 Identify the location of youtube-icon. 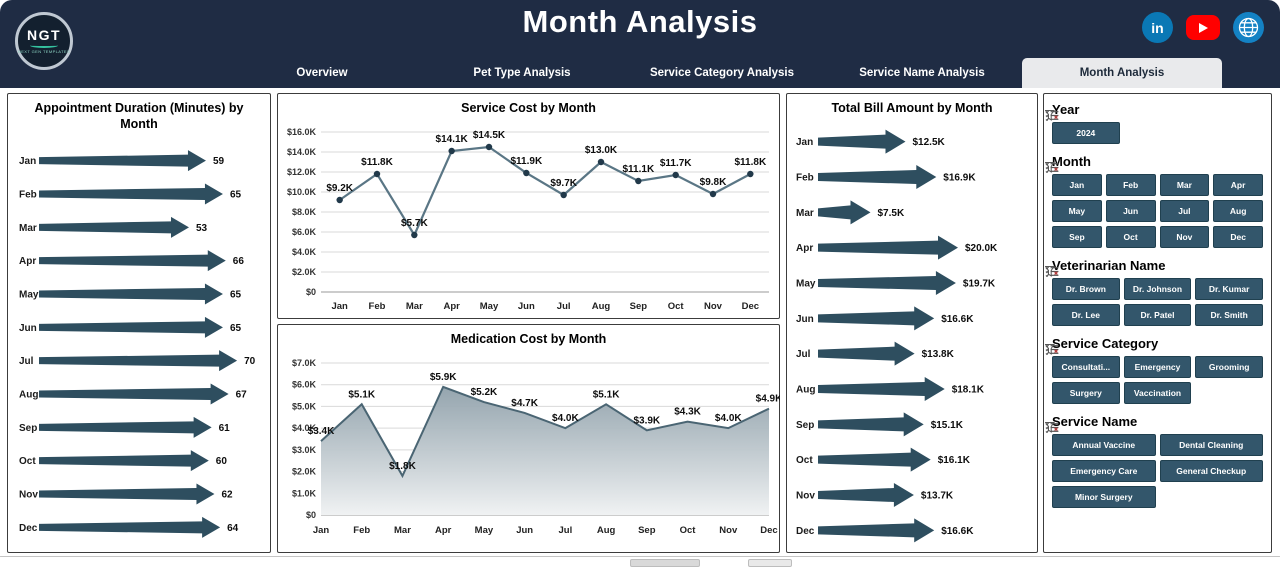
(1203, 27).